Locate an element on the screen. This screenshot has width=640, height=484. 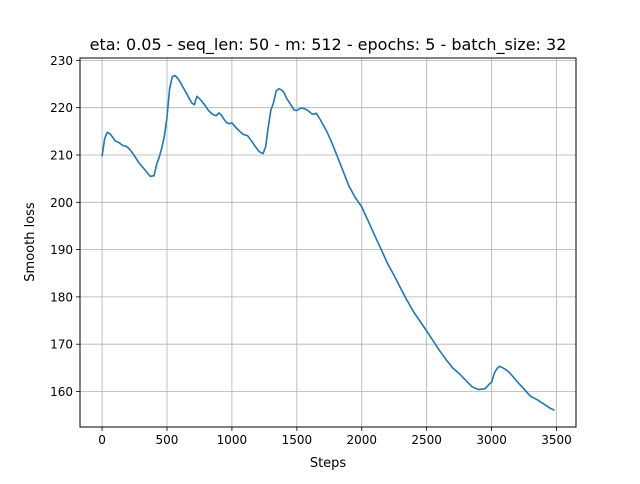
y-tick-label: 170 is located at coordinates (61, 345).